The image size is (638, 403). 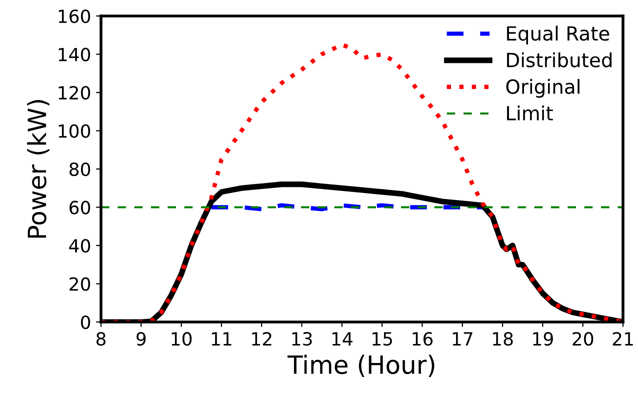 What do you see at coordinates (101, 339) in the screenshot?
I see `x-tick-label: 8` at bounding box center [101, 339].